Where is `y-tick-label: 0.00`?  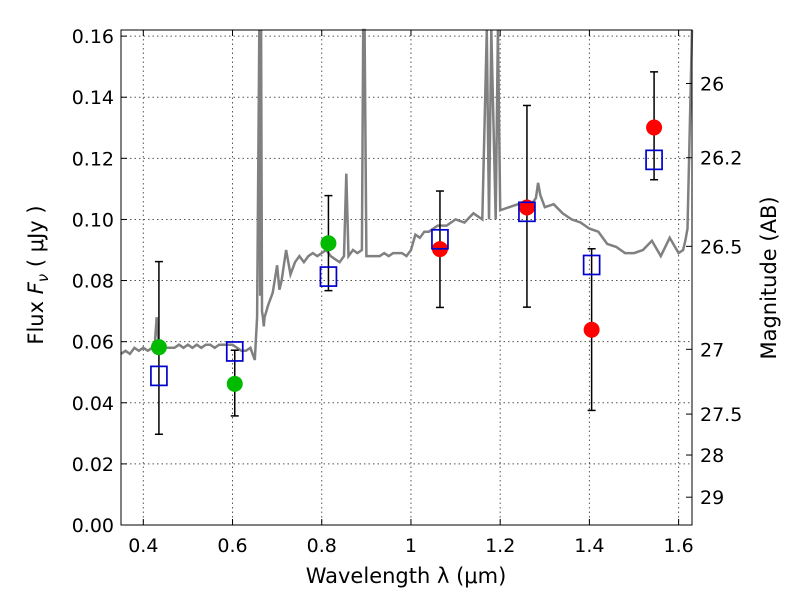 y-tick-label: 0.00 is located at coordinates (93, 526).